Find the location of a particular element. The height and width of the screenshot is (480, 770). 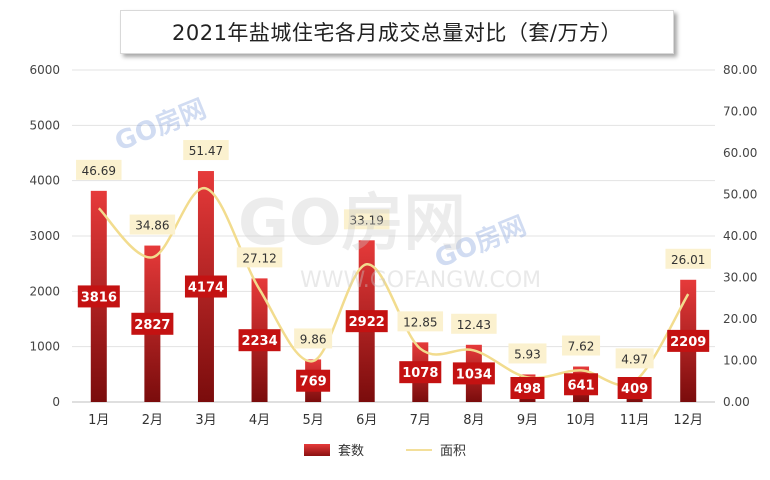

legend: 套数 面积 is located at coordinates (385, 449).